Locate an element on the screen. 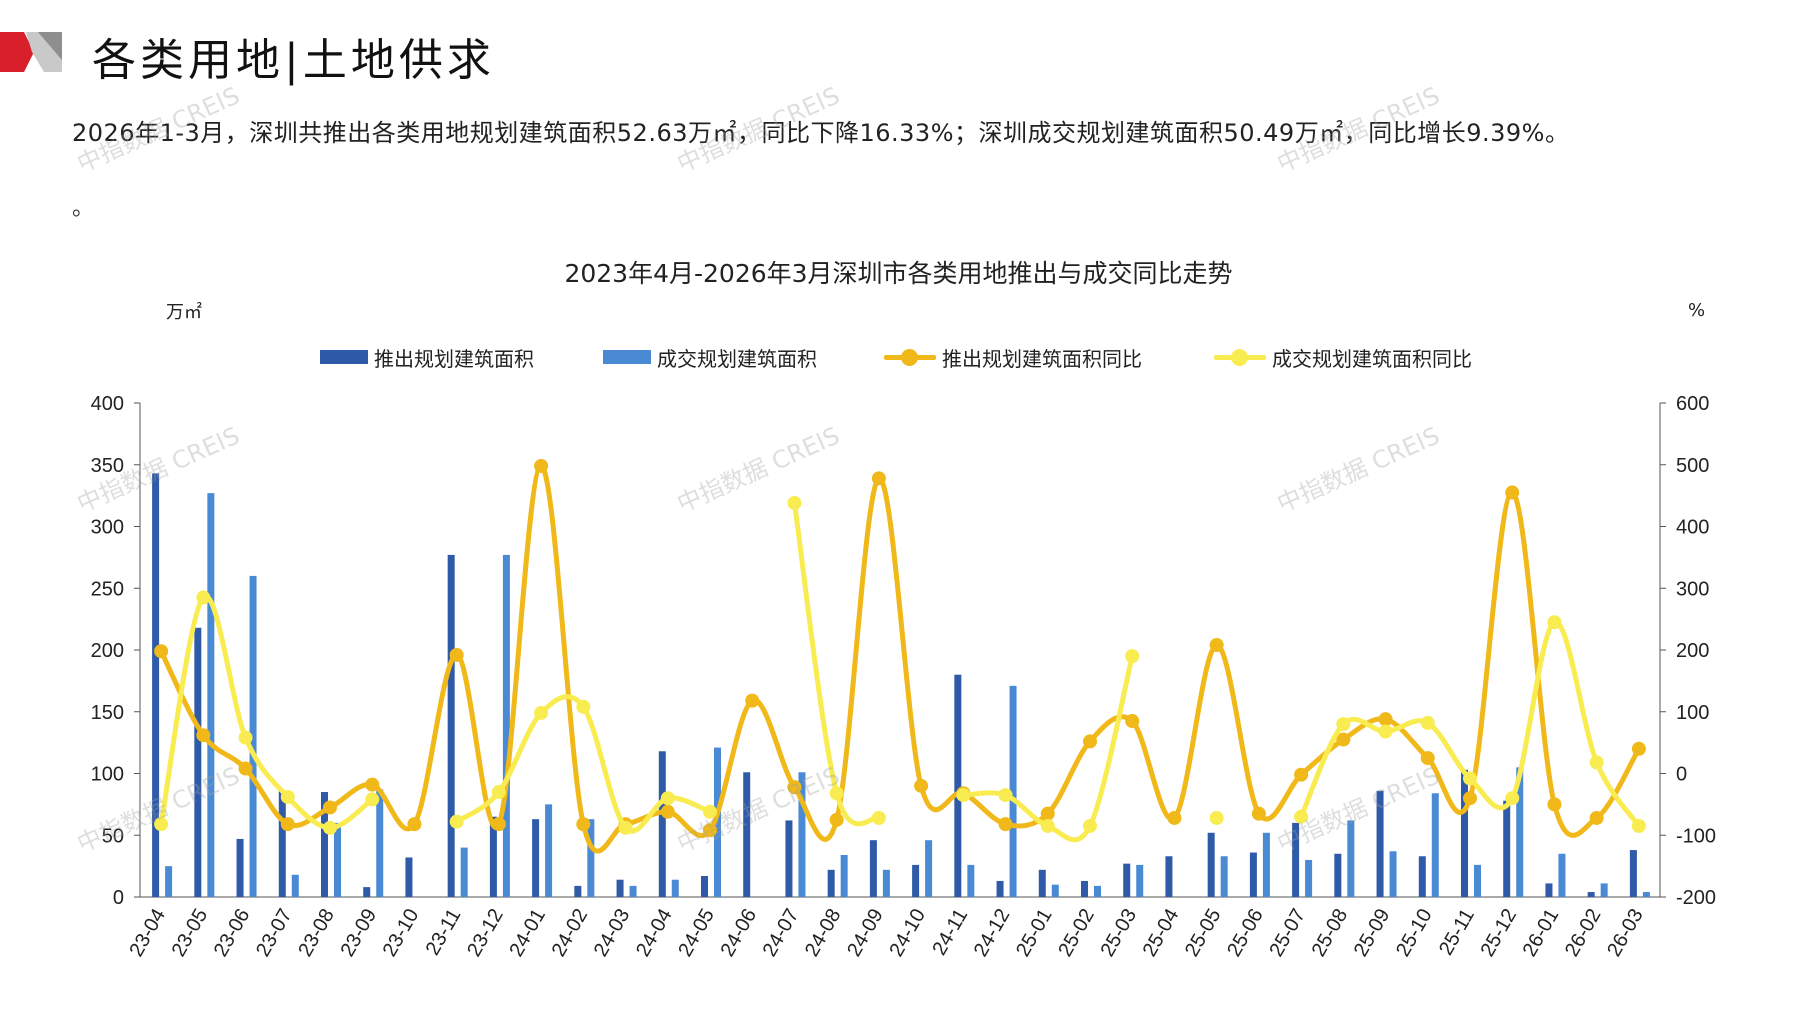  deal-yoy-line is located at coordinates (836, 663).